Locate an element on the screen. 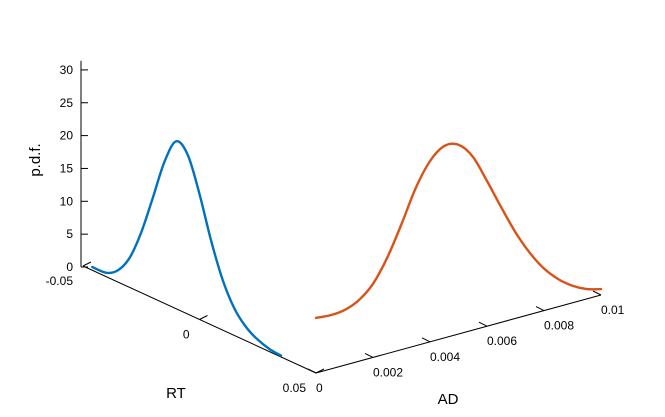  x-axis-label: RT is located at coordinates (176, 393).